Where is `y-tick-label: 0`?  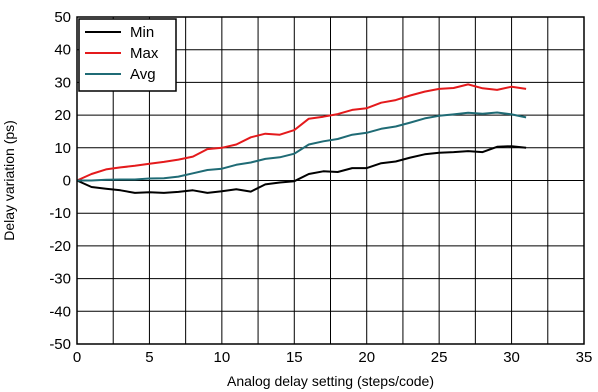 y-tick-label: 0 is located at coordinates (67, 181).